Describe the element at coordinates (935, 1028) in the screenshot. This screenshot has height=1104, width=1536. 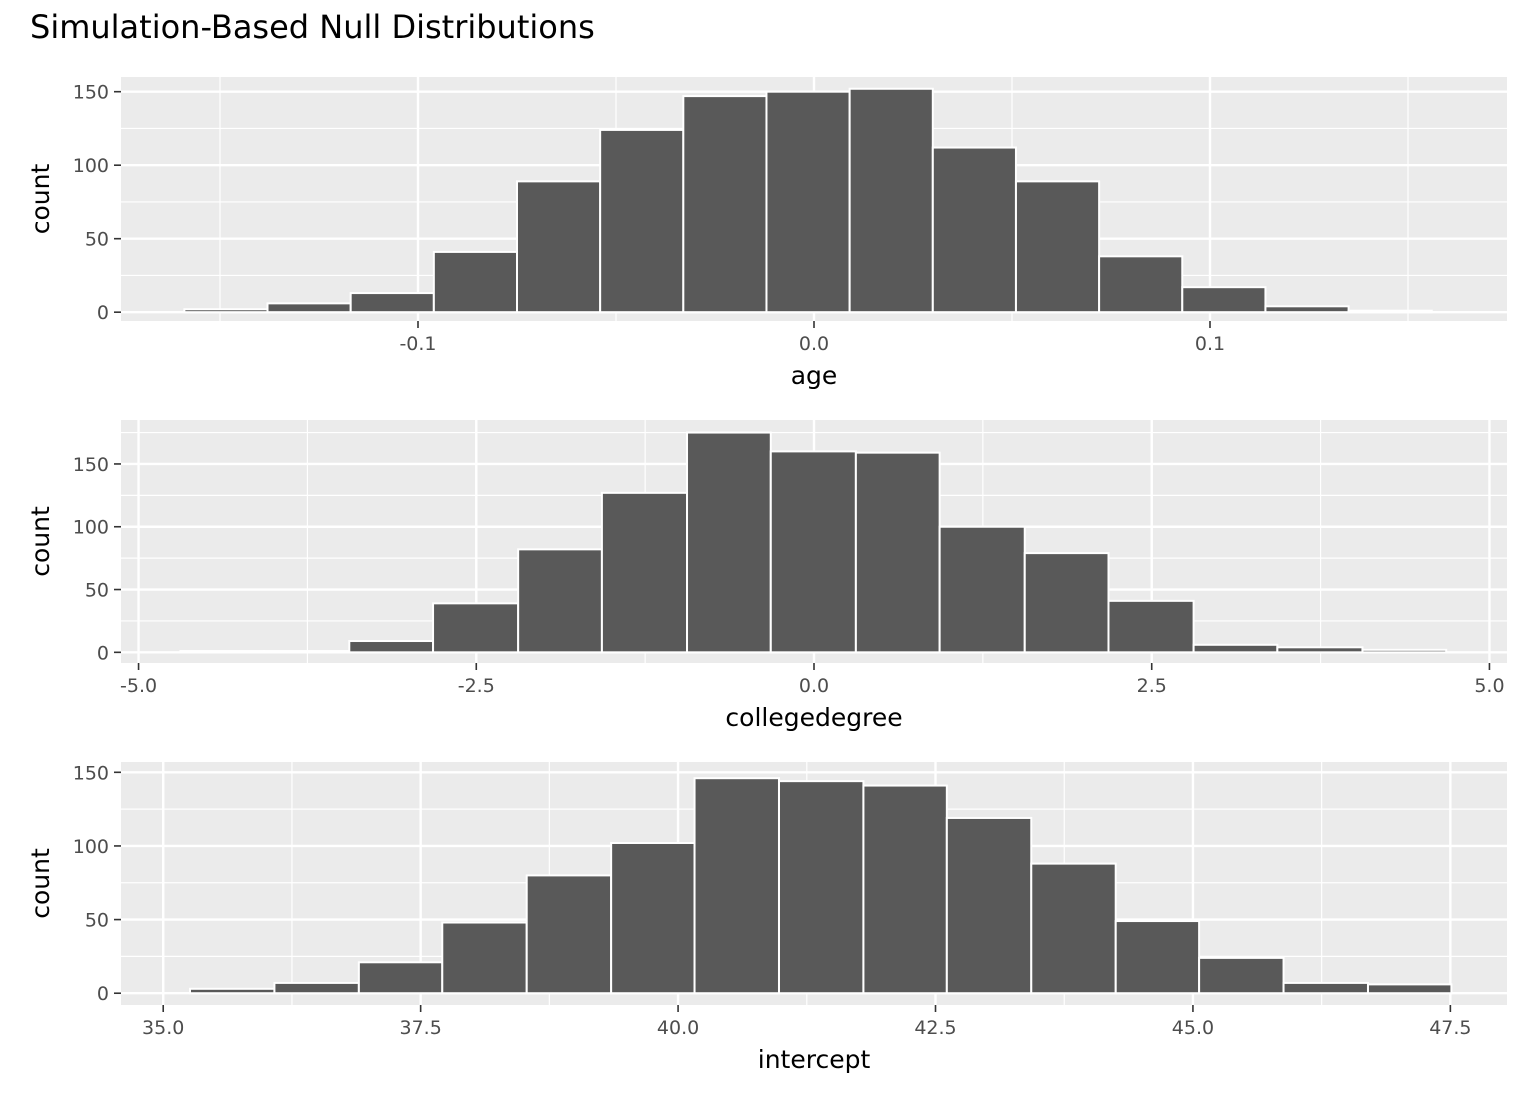
I see `x-tick-label: 42.5` at that location.